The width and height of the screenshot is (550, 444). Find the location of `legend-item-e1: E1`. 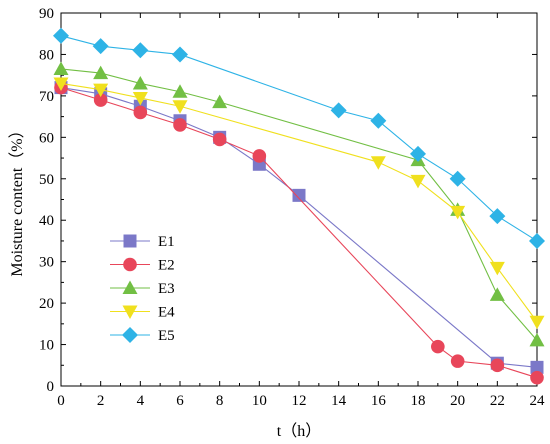

legend-item-e1: E1 is located at coordinates (142, 242).